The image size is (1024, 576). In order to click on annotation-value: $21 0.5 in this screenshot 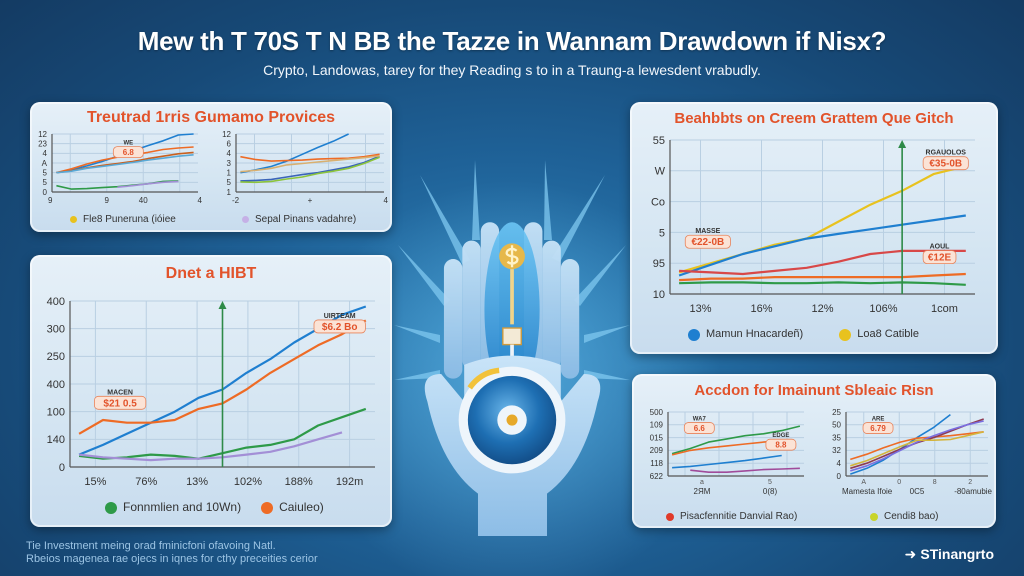, I will do `click(120, 403)`.